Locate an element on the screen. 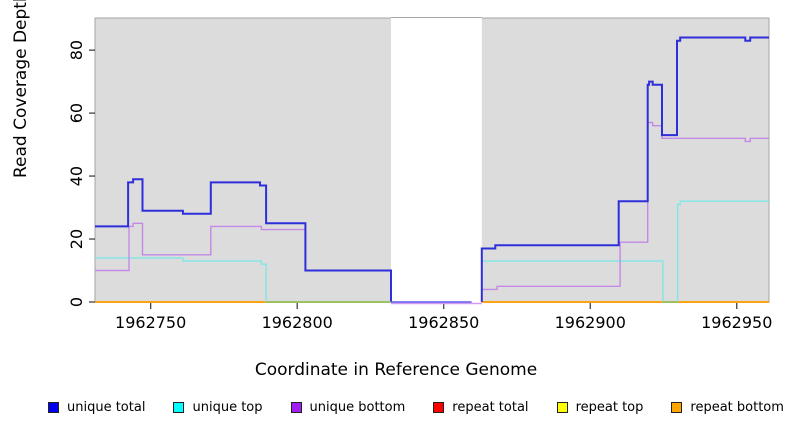 The width and height of the screenshot is (792, 432). y-tick-label: 20 is located at coordinates (76, 239).